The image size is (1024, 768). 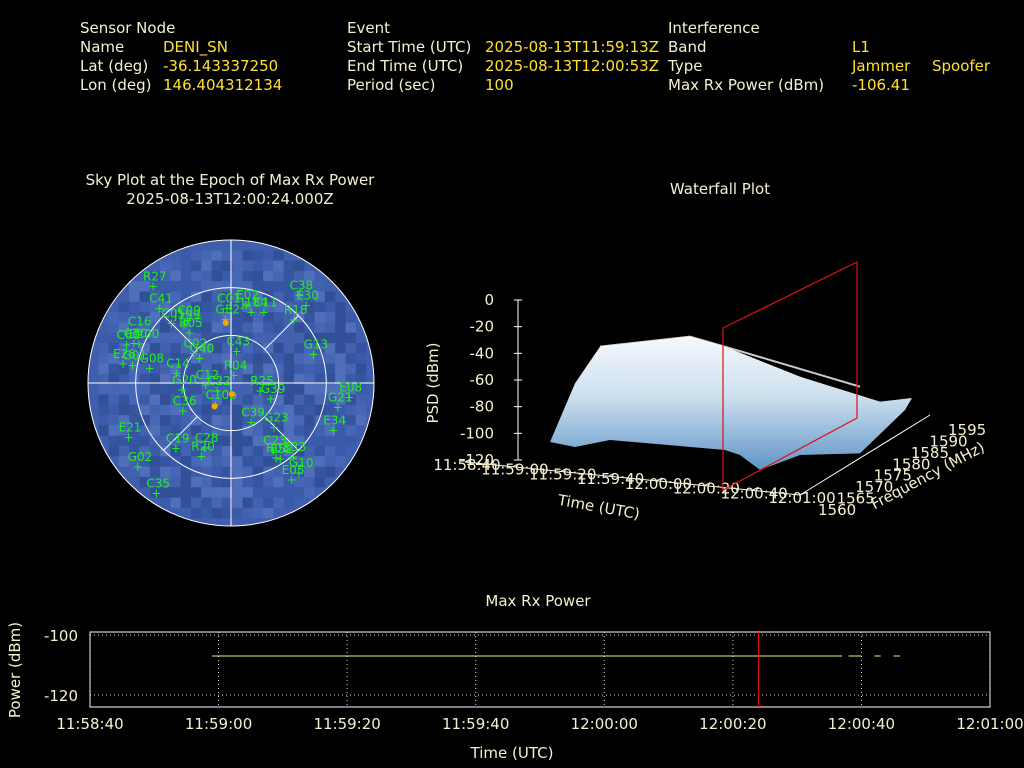 What do you see at coordinates (790, 376) in the screenshot?
I see `waterfall-time-marker-plane` at bounding box center [790, 376].